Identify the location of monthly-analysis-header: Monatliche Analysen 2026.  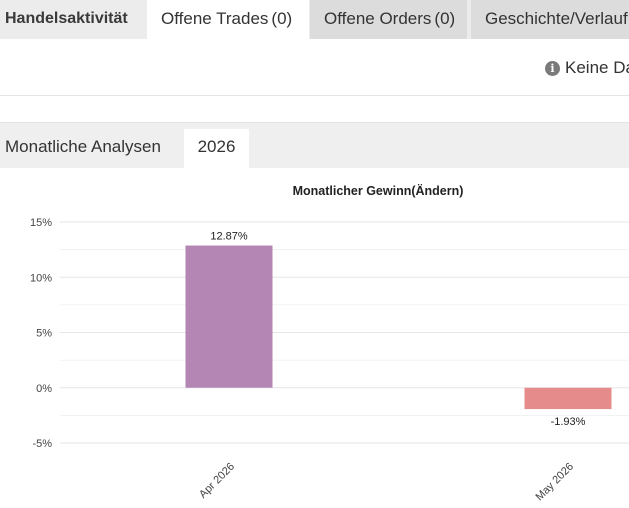
(314, 145).